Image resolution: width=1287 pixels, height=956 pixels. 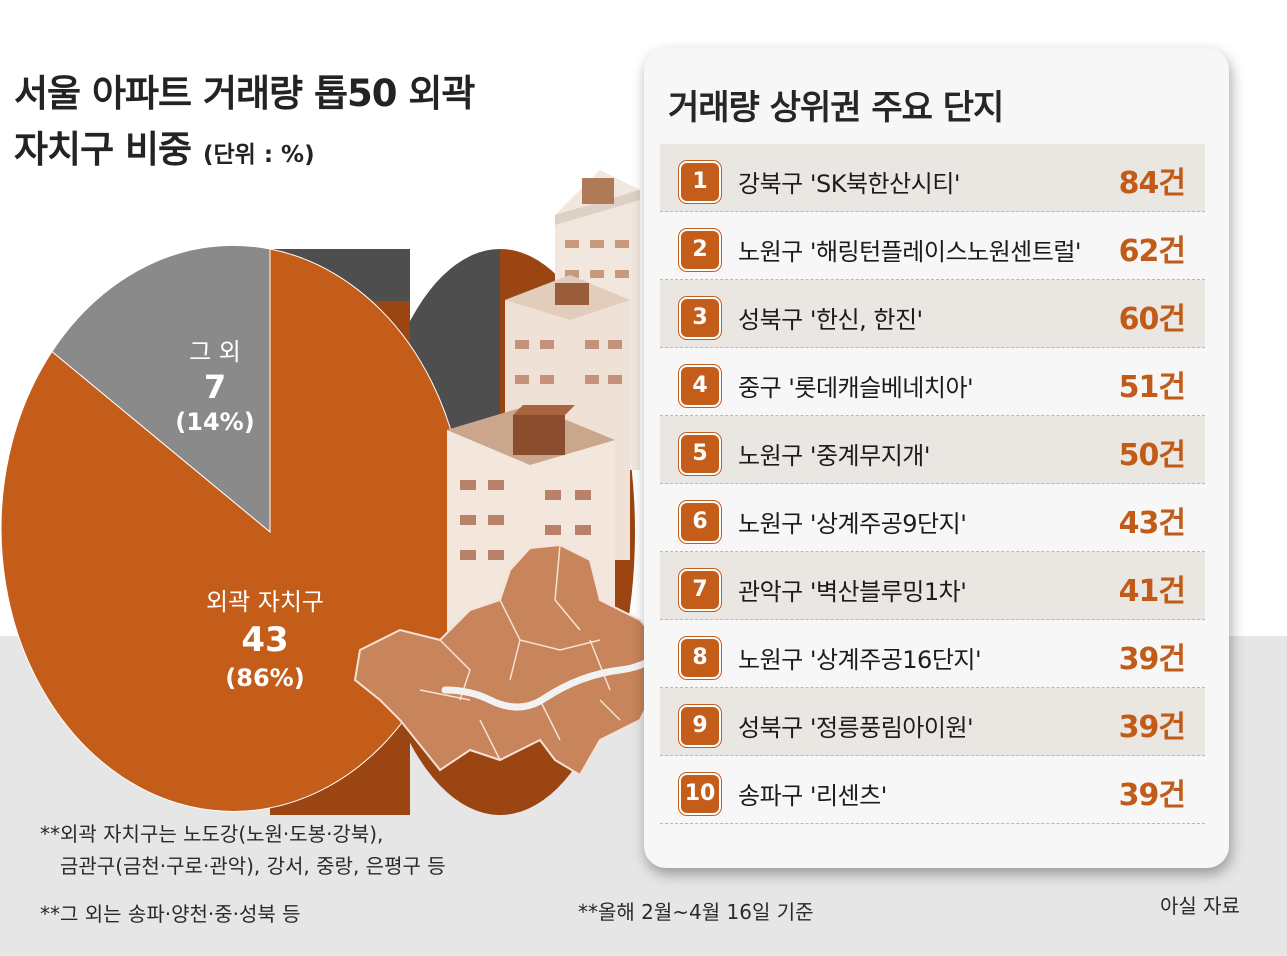 What do you see at coordinates (1152, 455) in the screenshot?
I see `transaction-count: 50건` at bounding box center [1152, 455].